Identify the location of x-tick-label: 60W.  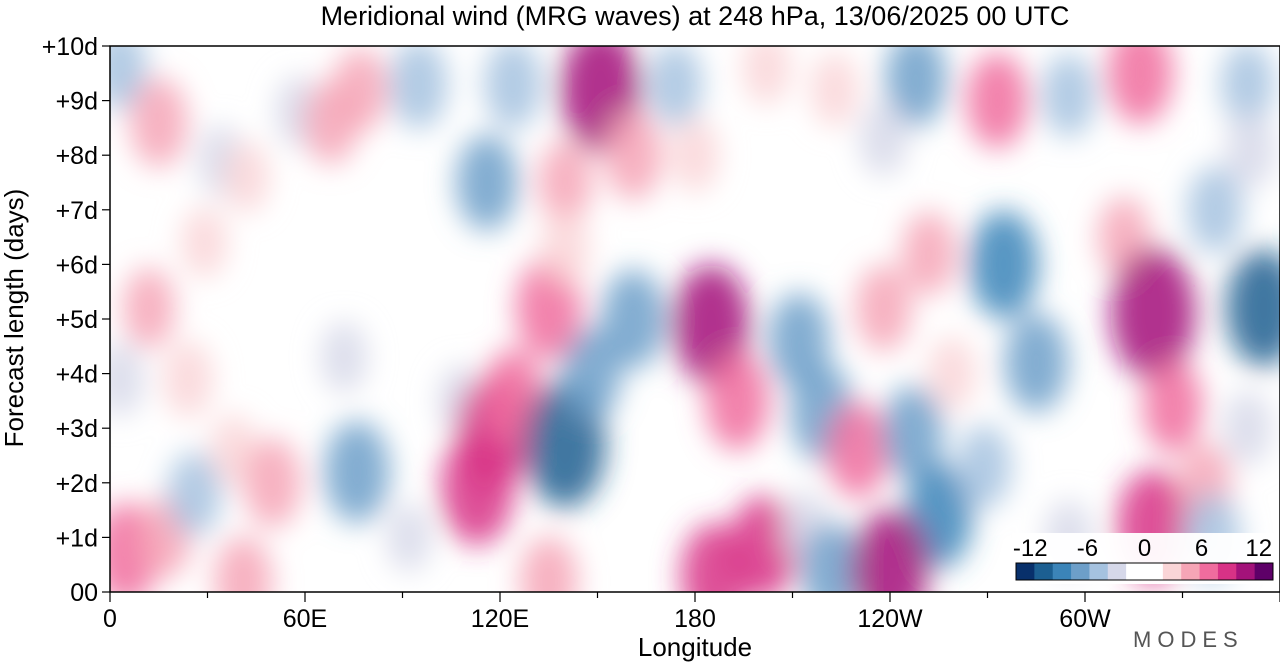
(1085, 619).